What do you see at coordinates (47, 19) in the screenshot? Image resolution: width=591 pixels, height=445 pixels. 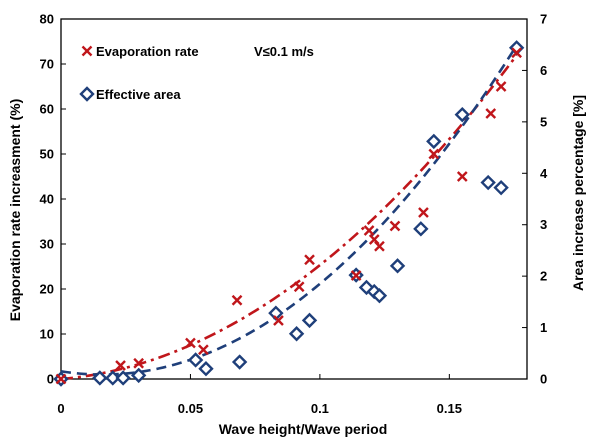 I see `y-tick-label: 80` at bounding box center [47, 19].